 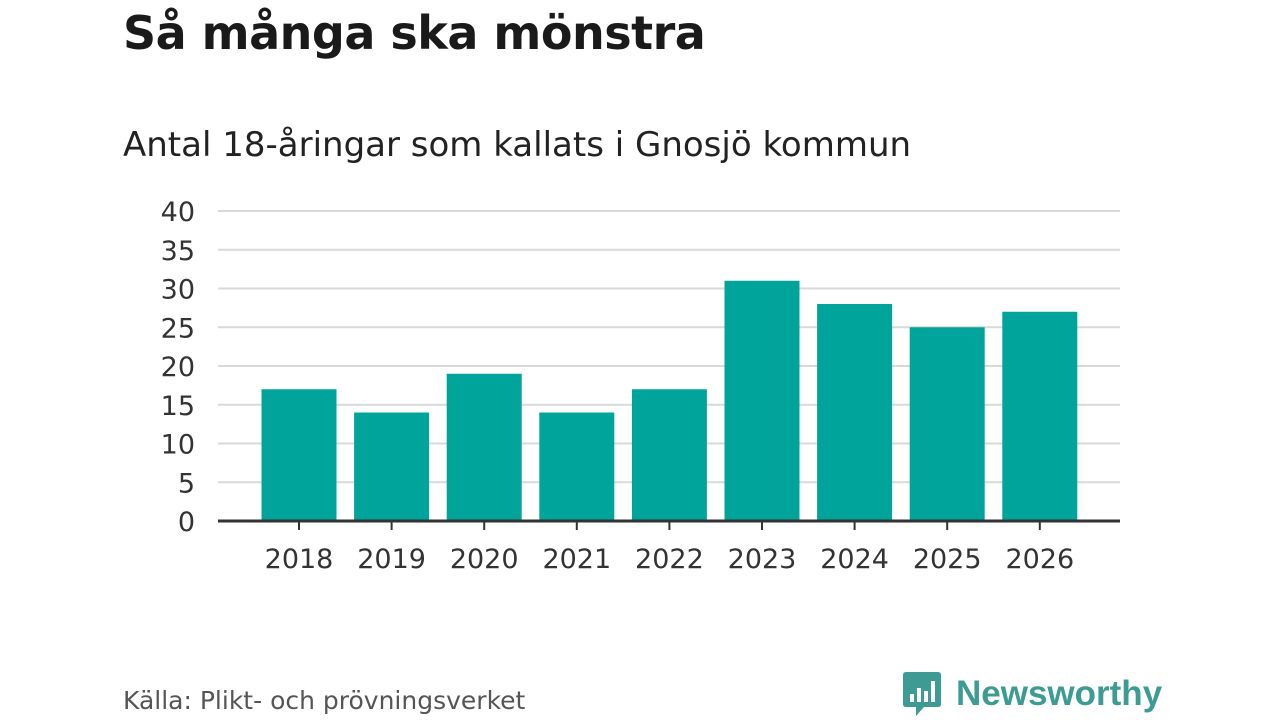 What do you see at coordinates (1059, 693) in the screenshot?
I see `brand-name: Newsworthy` at bounding box center [1059, 693].